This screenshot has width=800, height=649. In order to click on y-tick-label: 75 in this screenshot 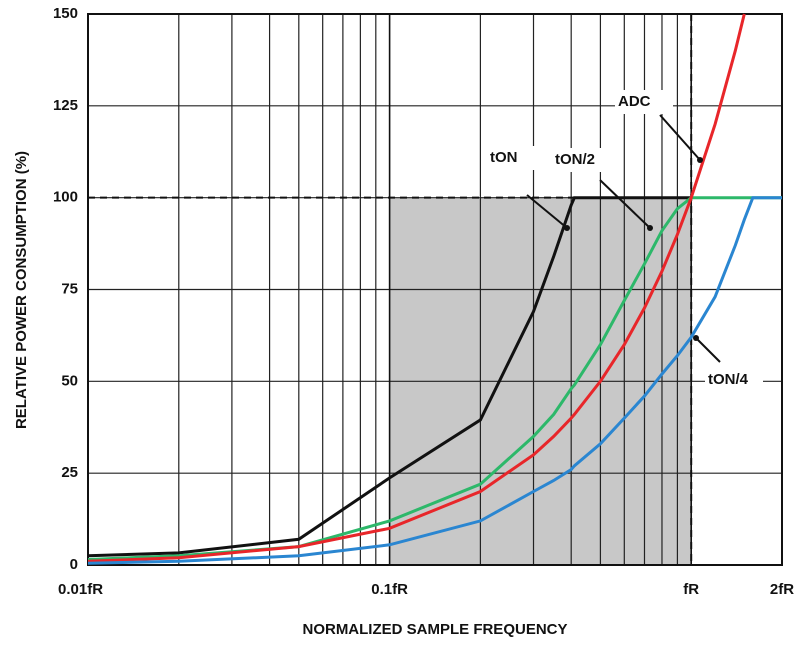, I will do `click(69, 288)`.